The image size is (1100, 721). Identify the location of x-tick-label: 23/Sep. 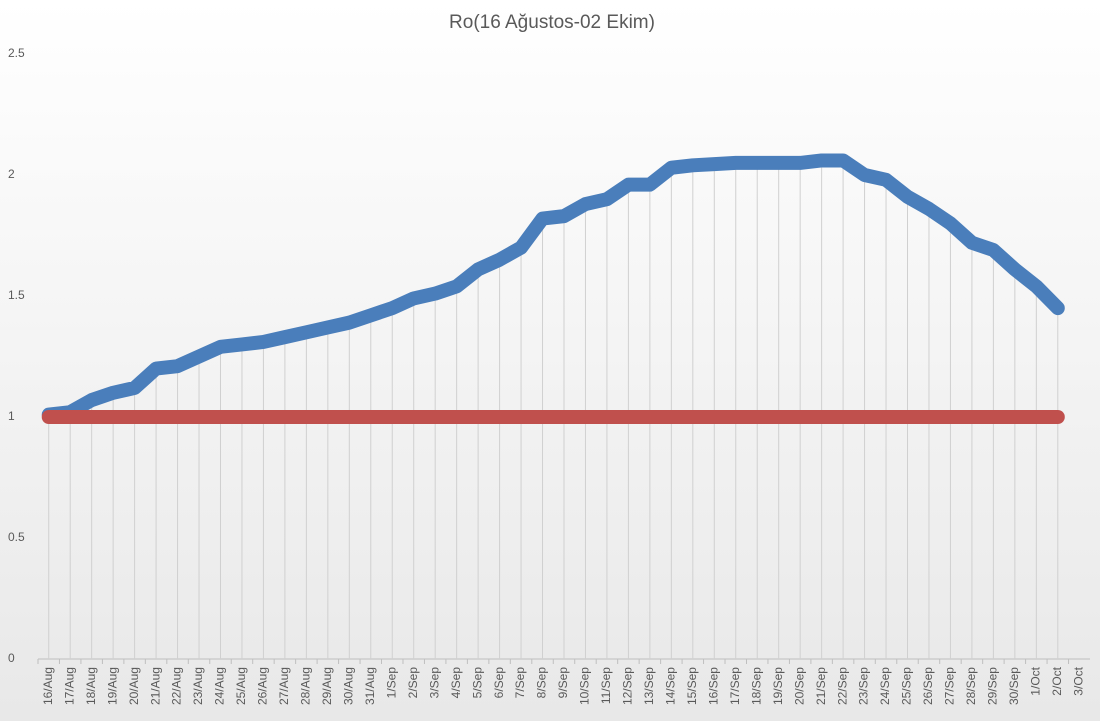
(864, 686).